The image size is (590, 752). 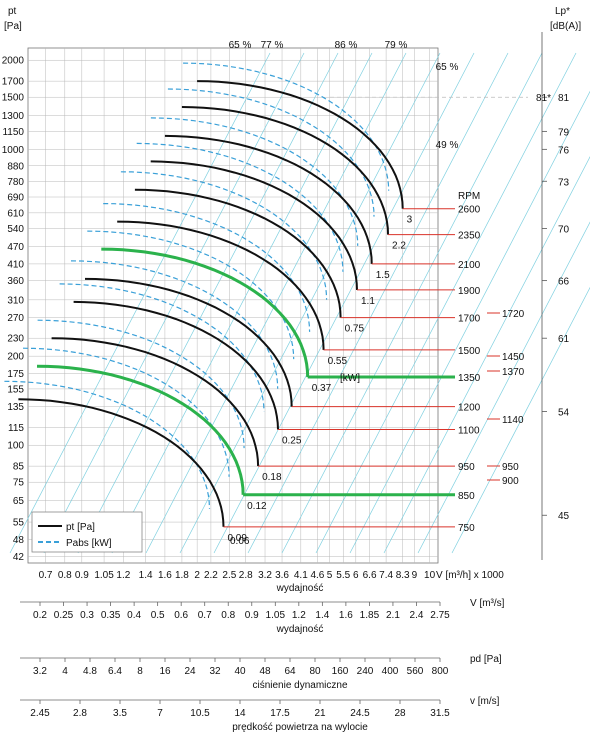 What do you see at coordinates (317, 575) in the screenshot?
I see `x-tick-label: 4.6` at bounding box center [317, 575].